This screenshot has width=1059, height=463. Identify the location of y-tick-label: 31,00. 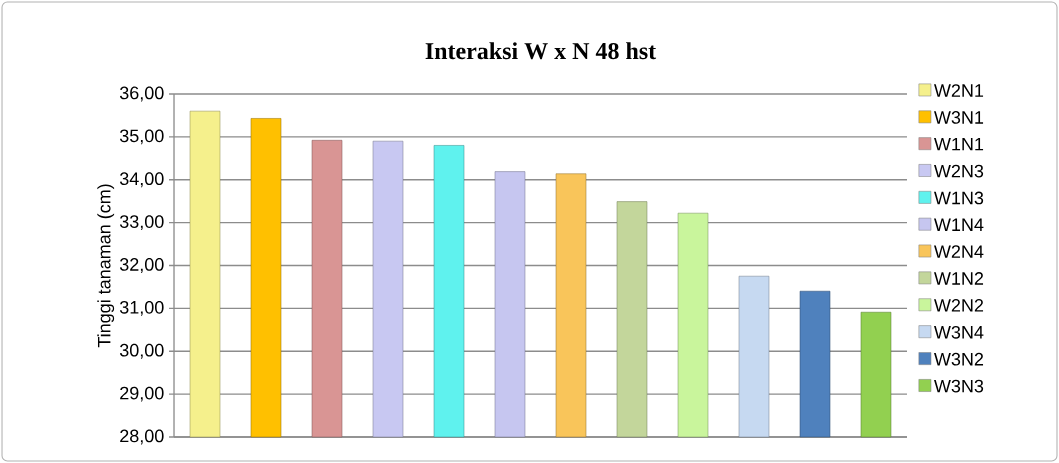
(141, 308).